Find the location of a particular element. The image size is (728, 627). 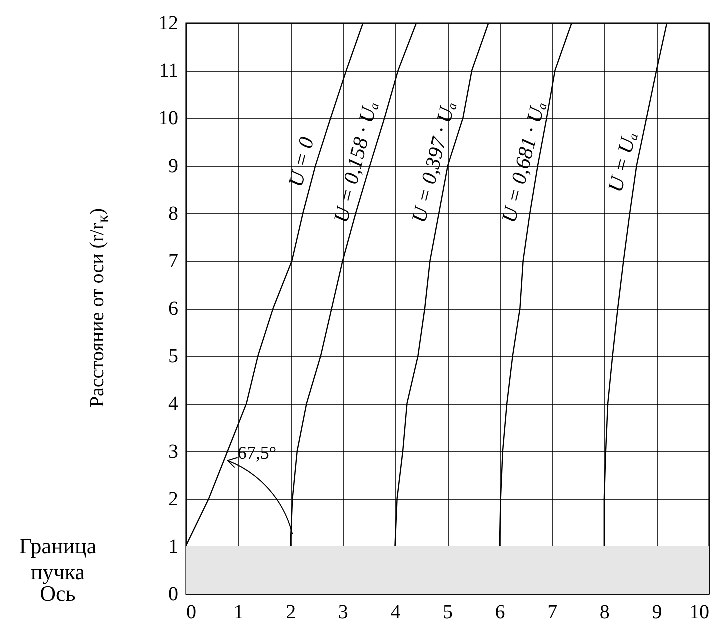

y-tick-label: 6 is located at coordinates (173, 309).